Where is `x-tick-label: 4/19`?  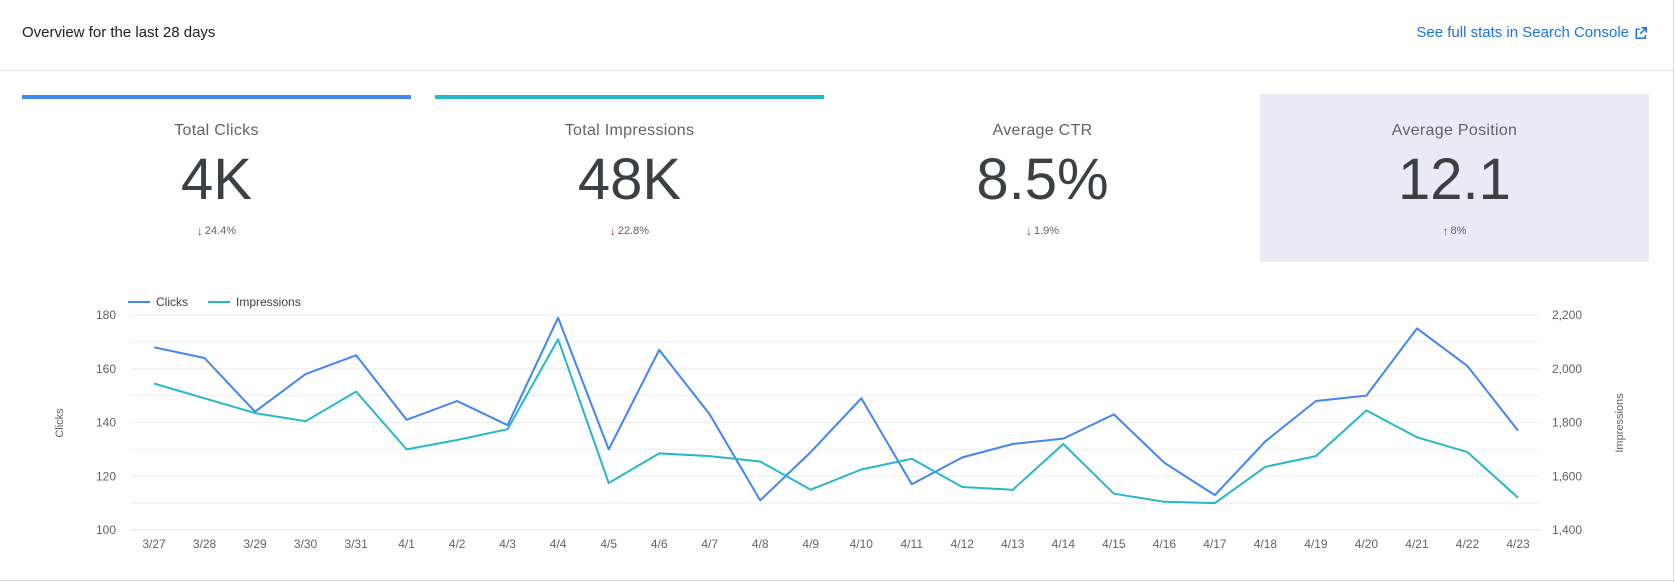
x-tick-label: 4/19 is located at coordinates (1316, 544).